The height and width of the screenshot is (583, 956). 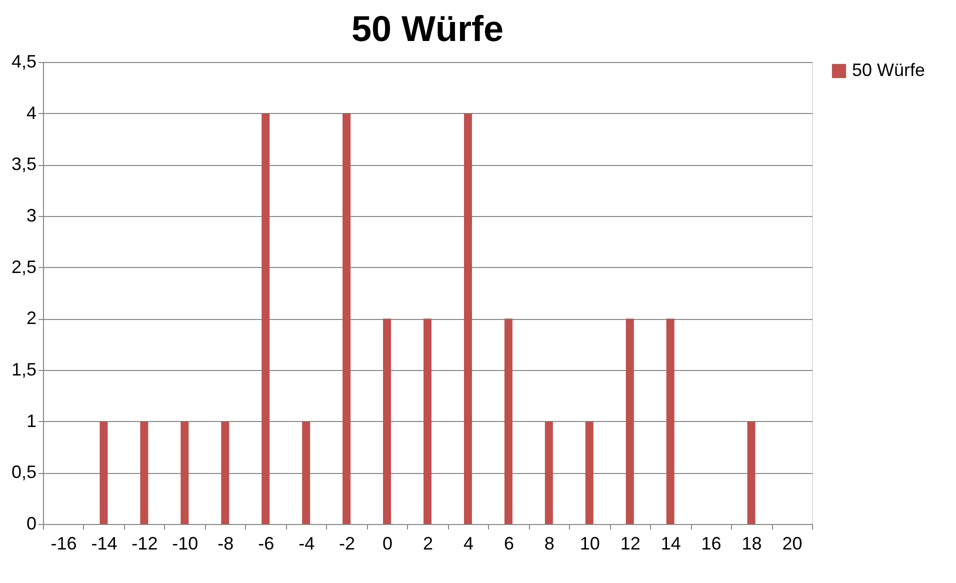 I want to click on x-tick-label: 18, so click(x=752, y=544).